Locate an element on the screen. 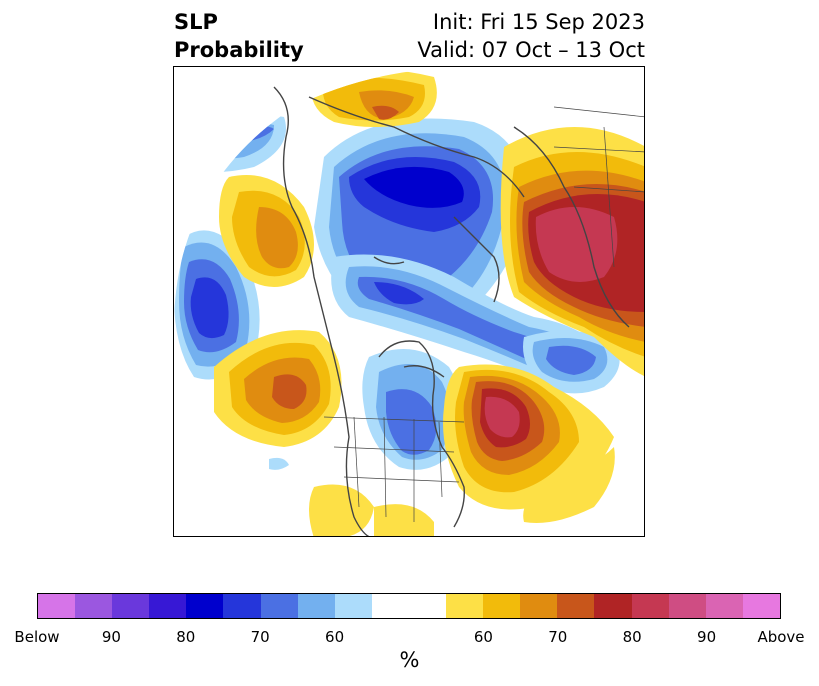 Image resolution: width=819 pixels, height=686 pixels. colorbar-unit-label: % is located at coordinates (409, 660).